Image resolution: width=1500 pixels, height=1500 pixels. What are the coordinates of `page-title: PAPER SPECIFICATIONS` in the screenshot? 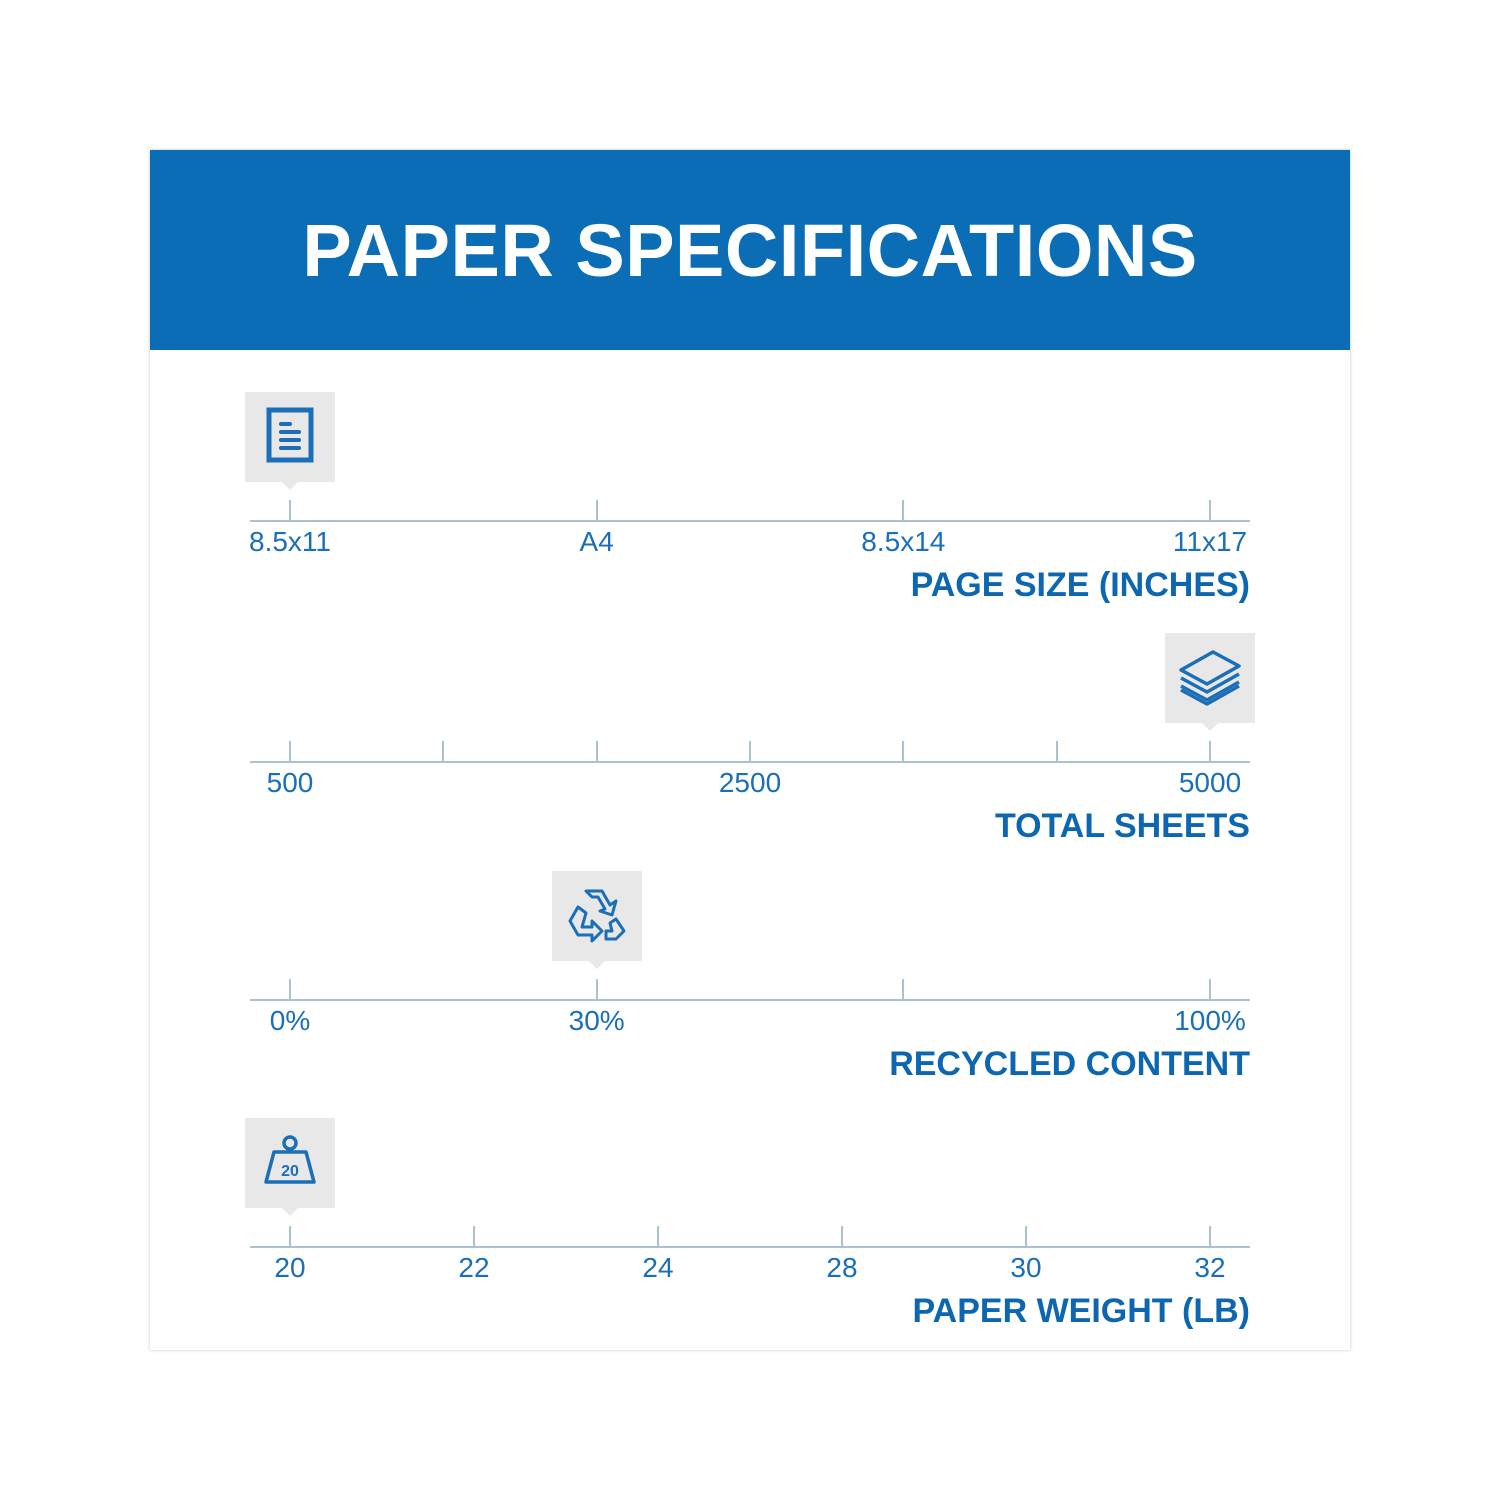 It's located at (750, 250).